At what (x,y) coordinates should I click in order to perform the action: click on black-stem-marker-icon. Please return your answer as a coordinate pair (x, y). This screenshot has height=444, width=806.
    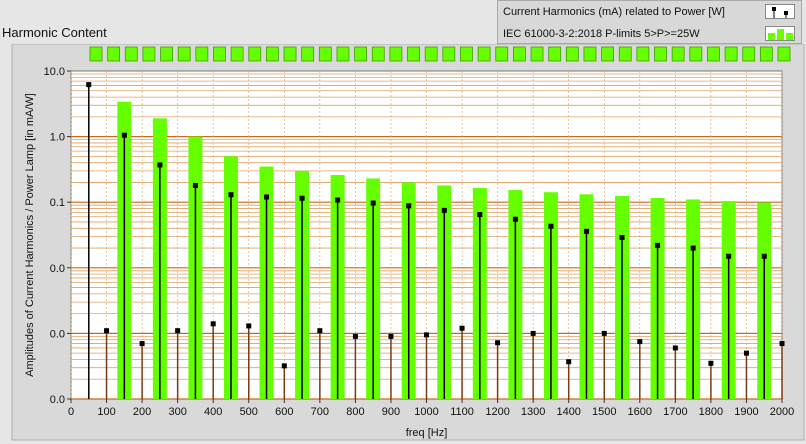
    Looking at the image, I should click on (780, 11).